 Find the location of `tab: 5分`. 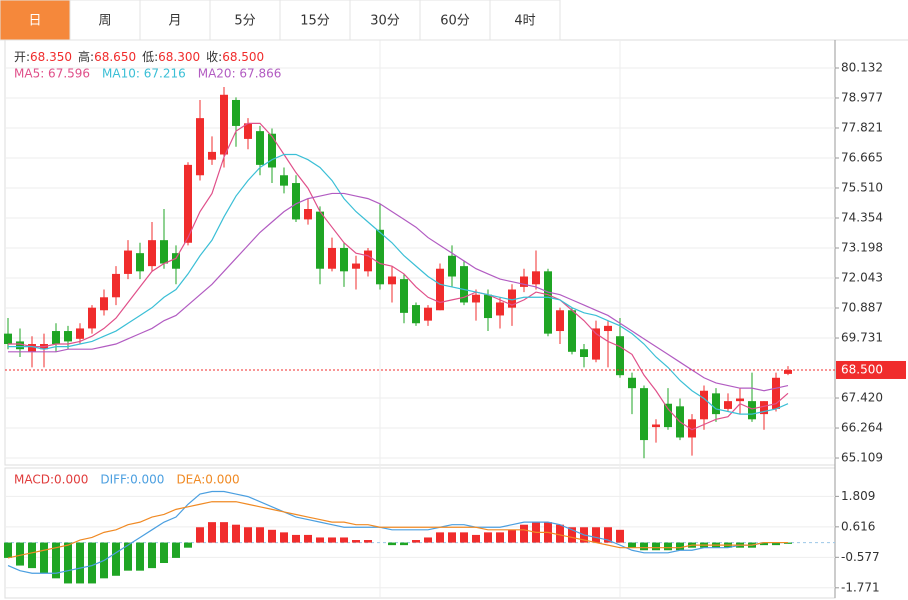

tab: 5分 is located at coordinates (245, 20).